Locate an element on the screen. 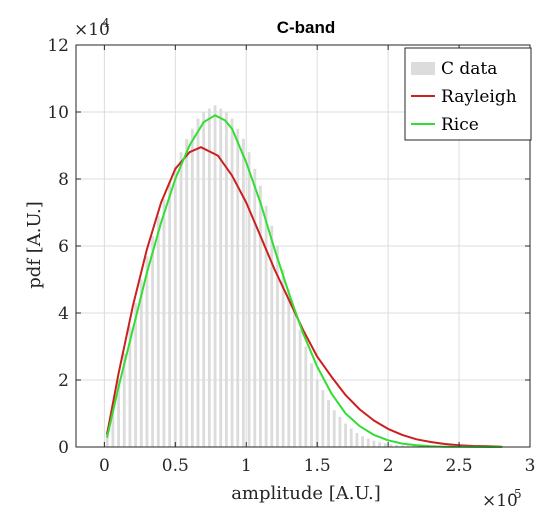 The height and width of the screenshot is (521, 550). x-tick-label: 0.5 is located at coordinates (175, 466).